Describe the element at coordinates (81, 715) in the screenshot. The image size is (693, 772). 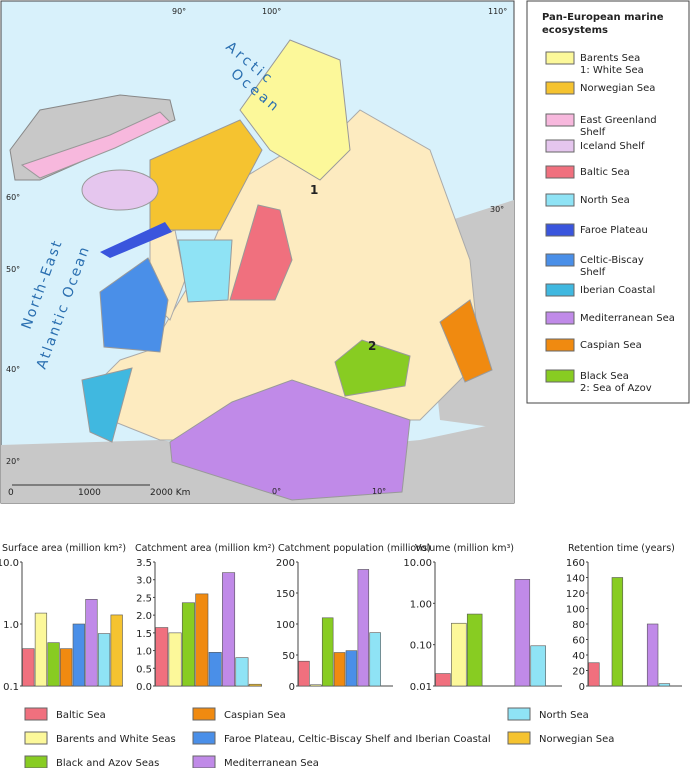
I see `legend-label: Baltic Sea` at that location.